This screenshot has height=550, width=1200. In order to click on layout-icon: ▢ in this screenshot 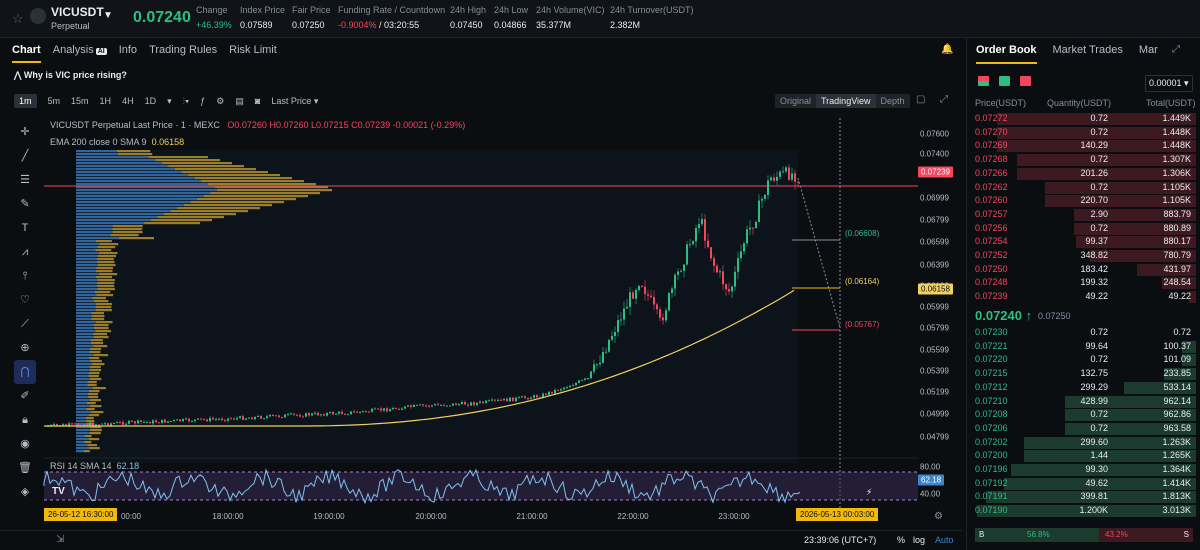, I will do `click(921, 99)`.